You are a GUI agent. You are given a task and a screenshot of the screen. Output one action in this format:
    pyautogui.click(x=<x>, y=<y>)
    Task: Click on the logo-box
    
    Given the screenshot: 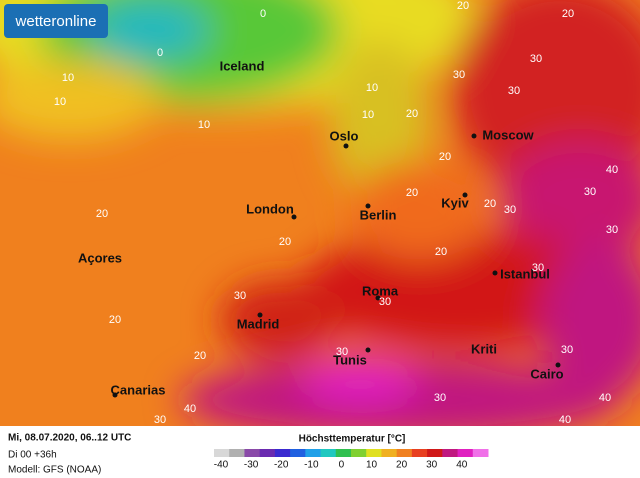 What is the action you would take?
    pyautogui.click(x=56, y=21)
    